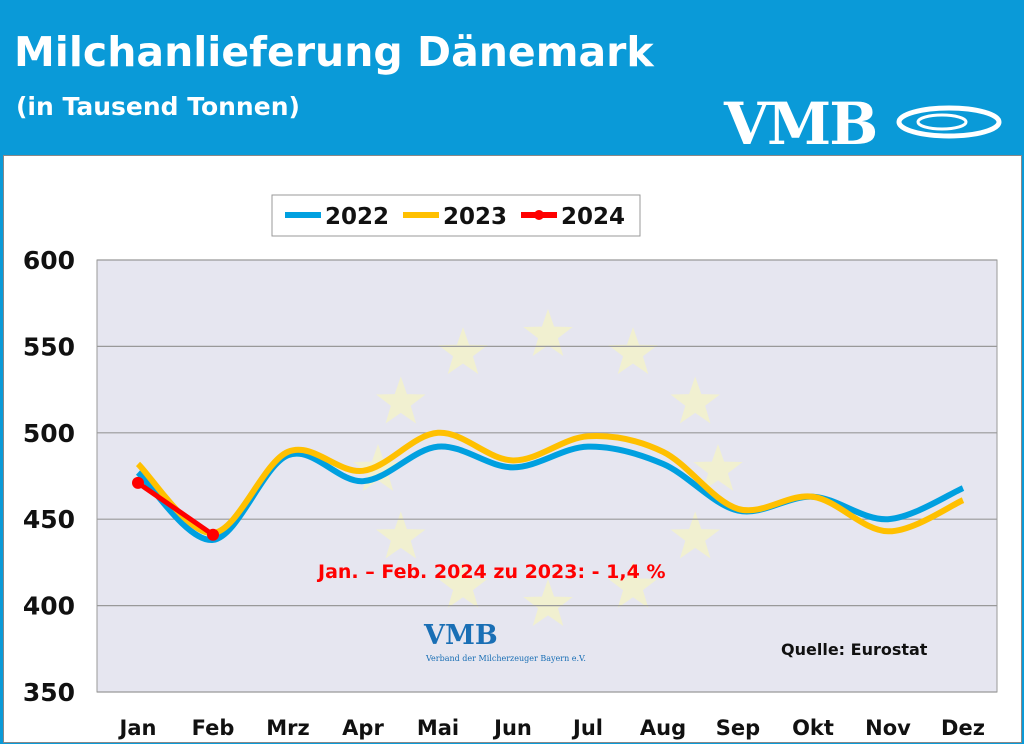 The width and height of the screenshot is (1024, 744). What do you see at coordinates (49, 692) in the screenshot?
I see `y-tick-label: 350` at bounding box center [49, 692].